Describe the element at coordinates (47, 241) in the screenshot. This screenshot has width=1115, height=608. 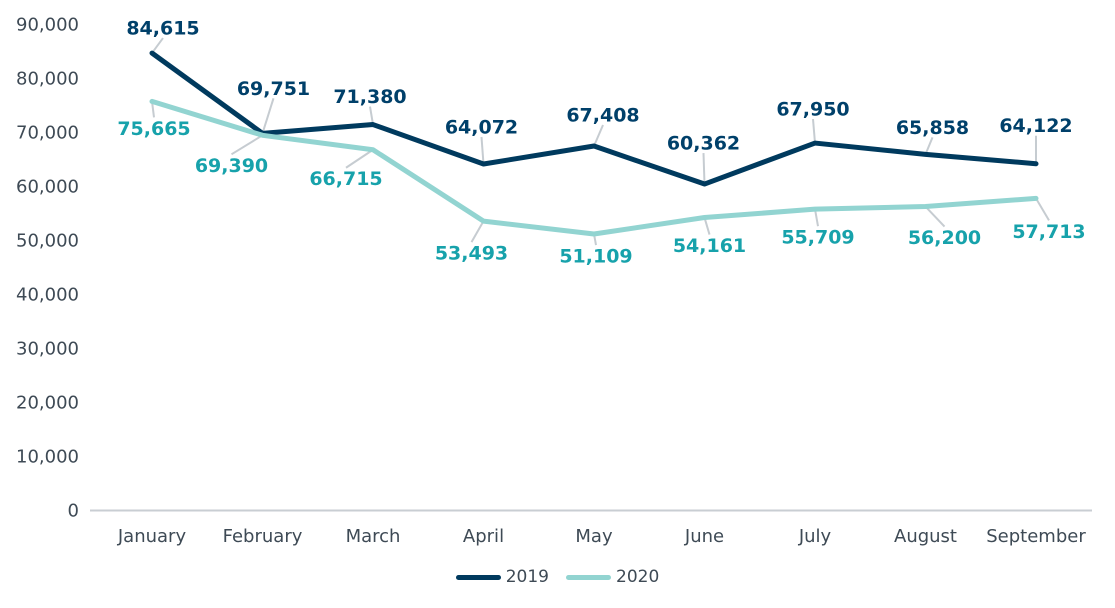
I see `y-axis-tick-label: 50,000` at that location.